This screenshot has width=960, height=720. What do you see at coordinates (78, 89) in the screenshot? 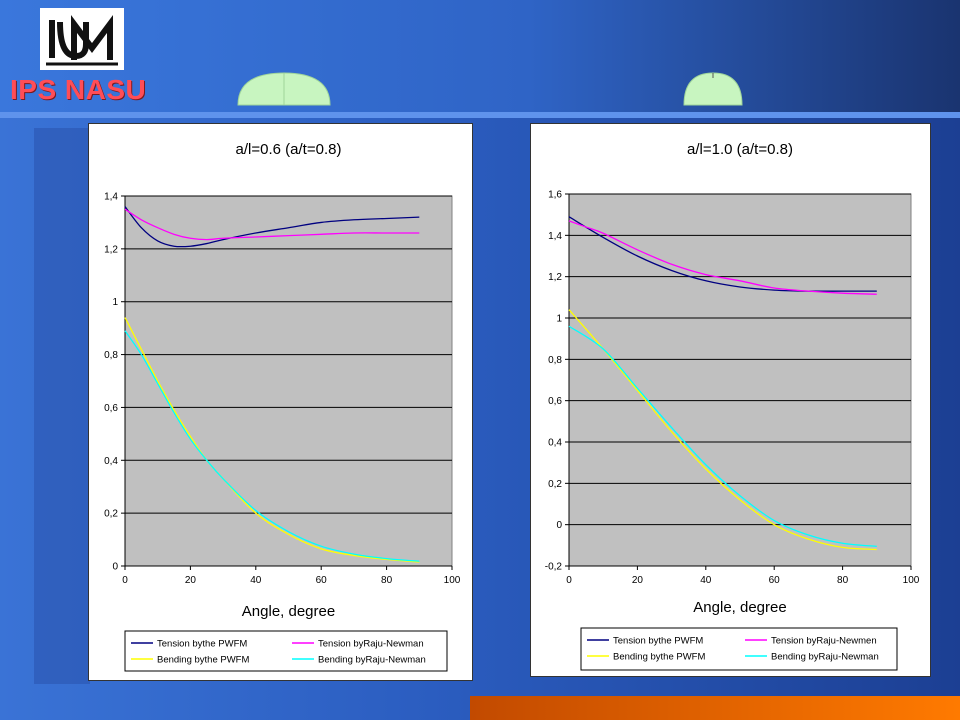
I see `org-name: IPS NASU` at bounding box center [78, 89].